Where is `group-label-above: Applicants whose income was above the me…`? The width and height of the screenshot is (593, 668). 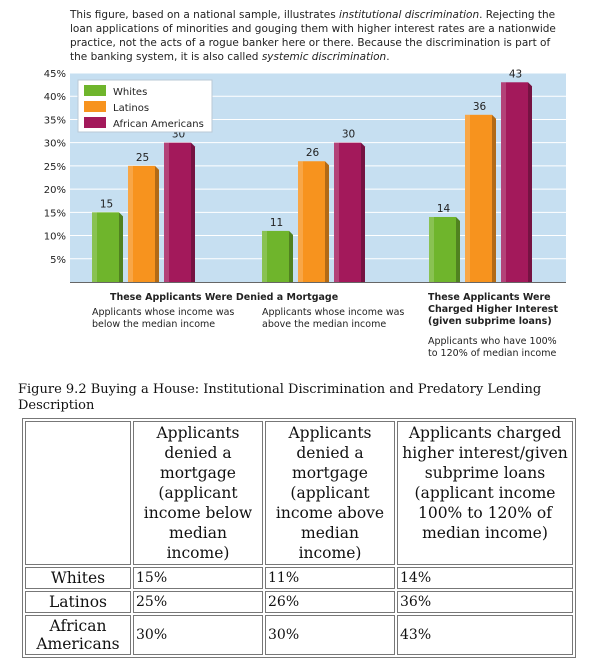
group-label-above: Applicants whose income was above the me… is located at coordinates (333, 318).